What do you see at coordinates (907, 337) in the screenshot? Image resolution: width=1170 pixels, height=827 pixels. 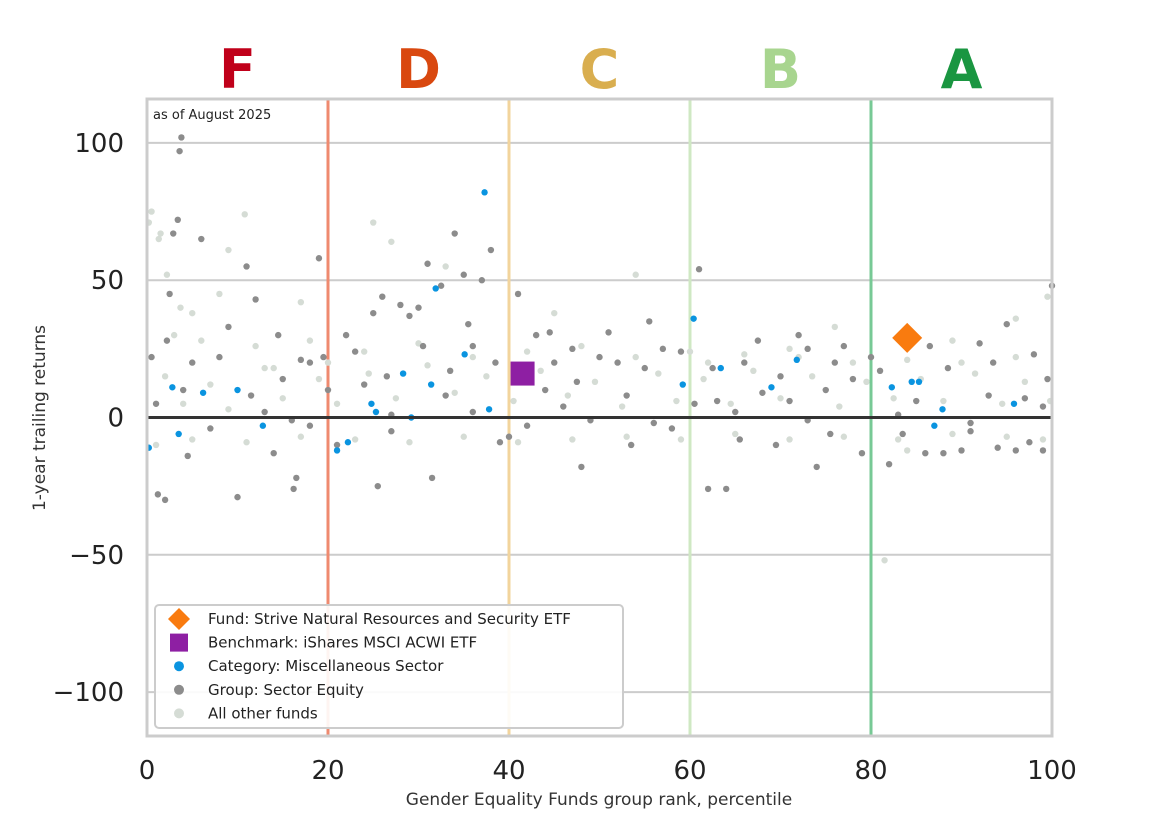 I see `fund-point` at bounding box center [907, 337].